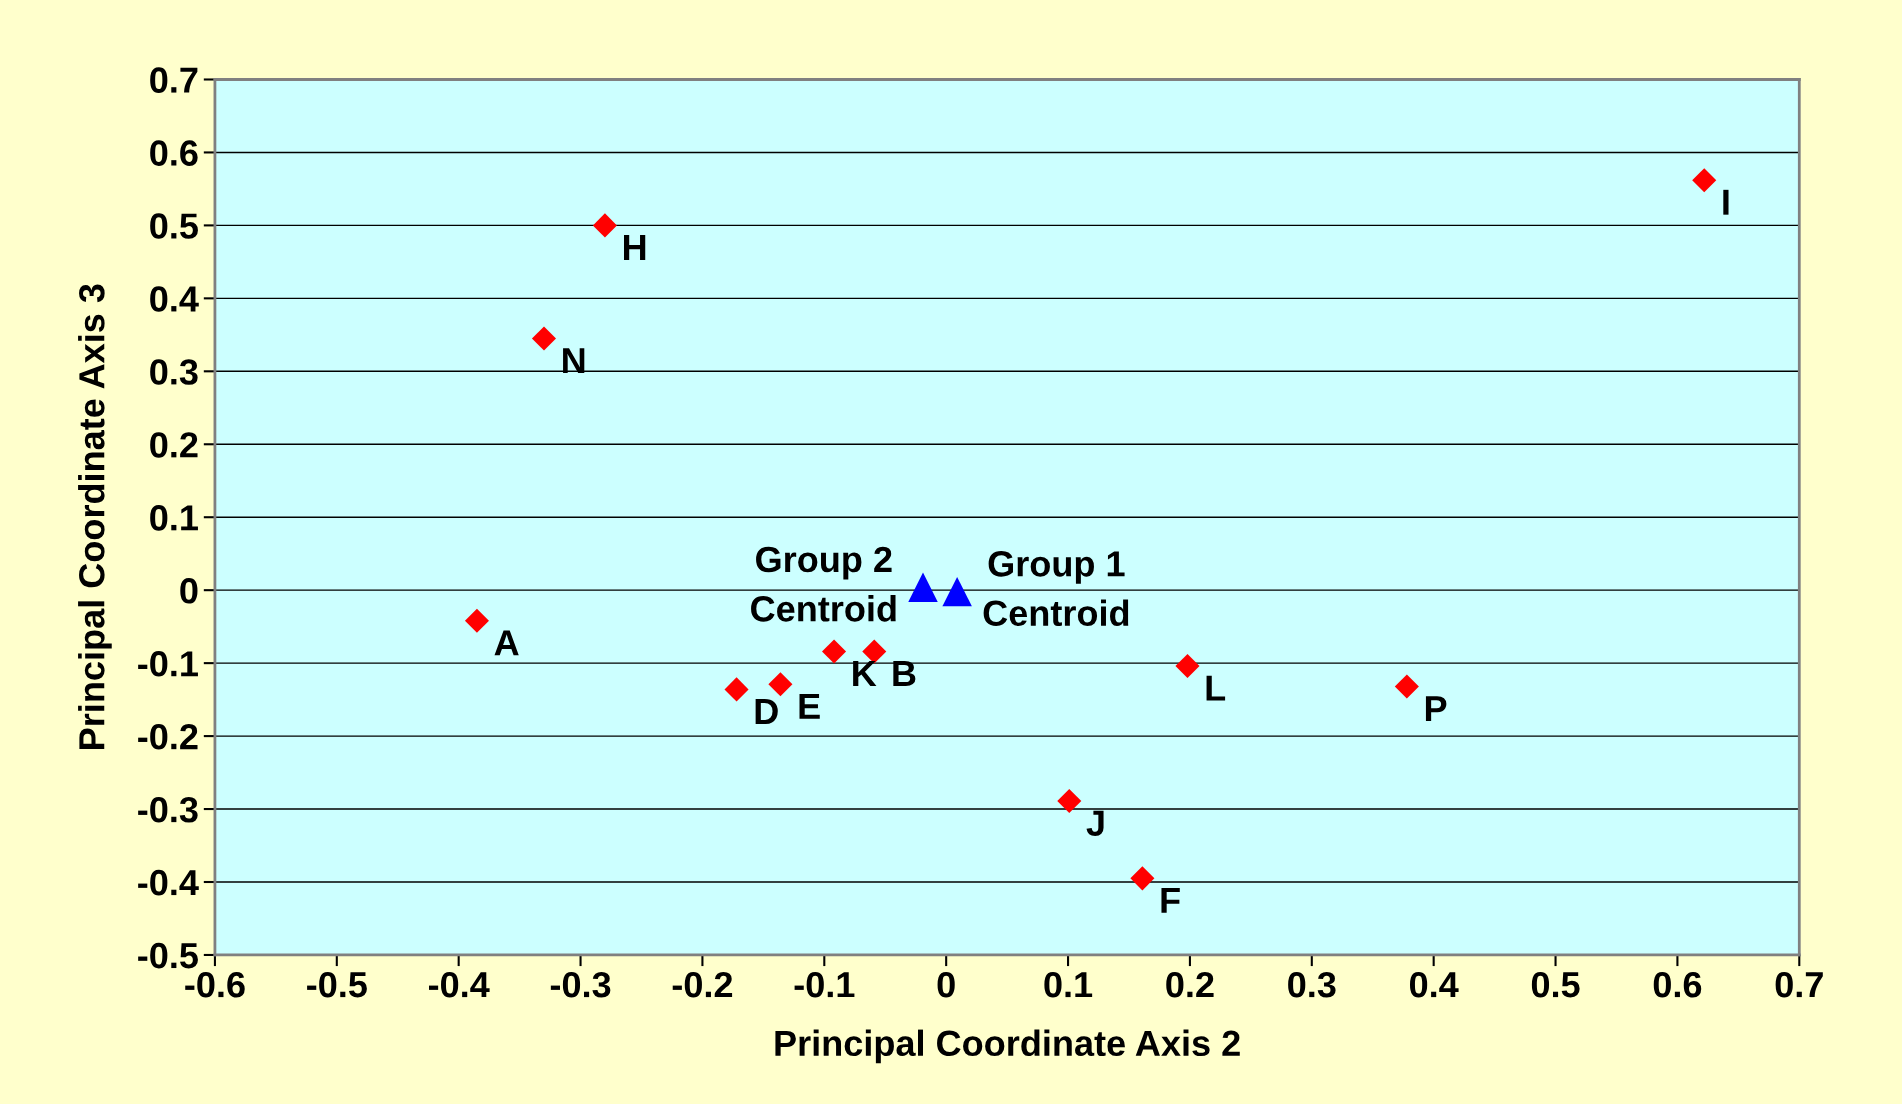 This screenshot has height=1104, width=1902. I want to click on annotation: J, so click(1095, 823).